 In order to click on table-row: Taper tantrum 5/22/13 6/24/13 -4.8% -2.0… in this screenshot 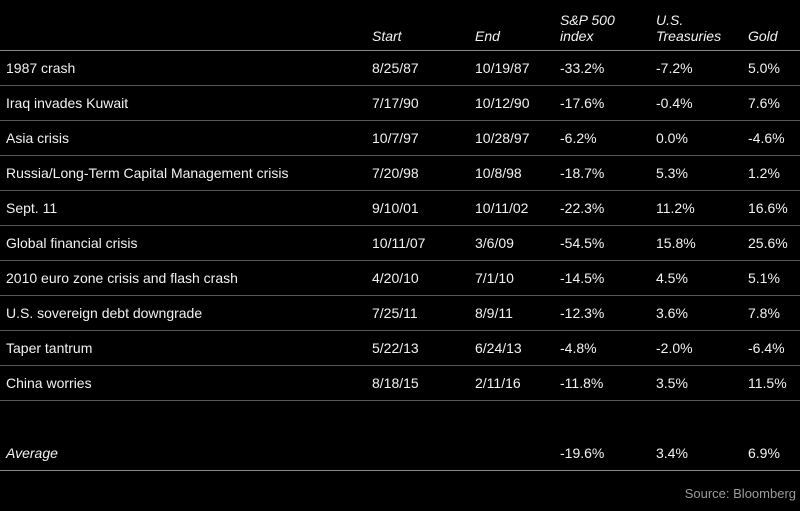, I will do `click(400, 348)`.